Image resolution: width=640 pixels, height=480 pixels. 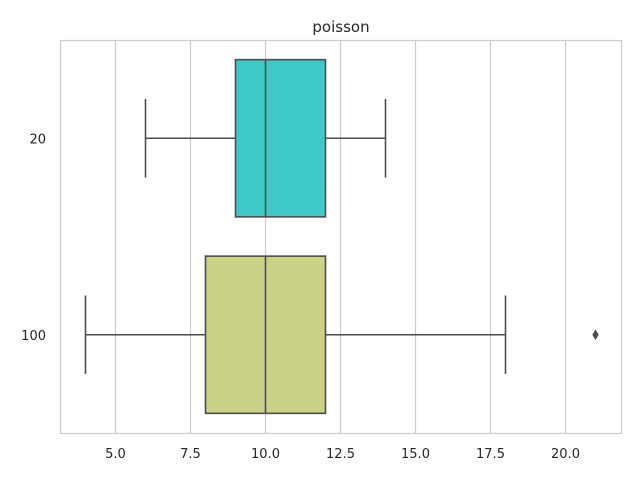 What do you see at coordinates (115, 454) in the screenshot?
I see `x-tick-label: 5.0` at bounding box center [115, 454].